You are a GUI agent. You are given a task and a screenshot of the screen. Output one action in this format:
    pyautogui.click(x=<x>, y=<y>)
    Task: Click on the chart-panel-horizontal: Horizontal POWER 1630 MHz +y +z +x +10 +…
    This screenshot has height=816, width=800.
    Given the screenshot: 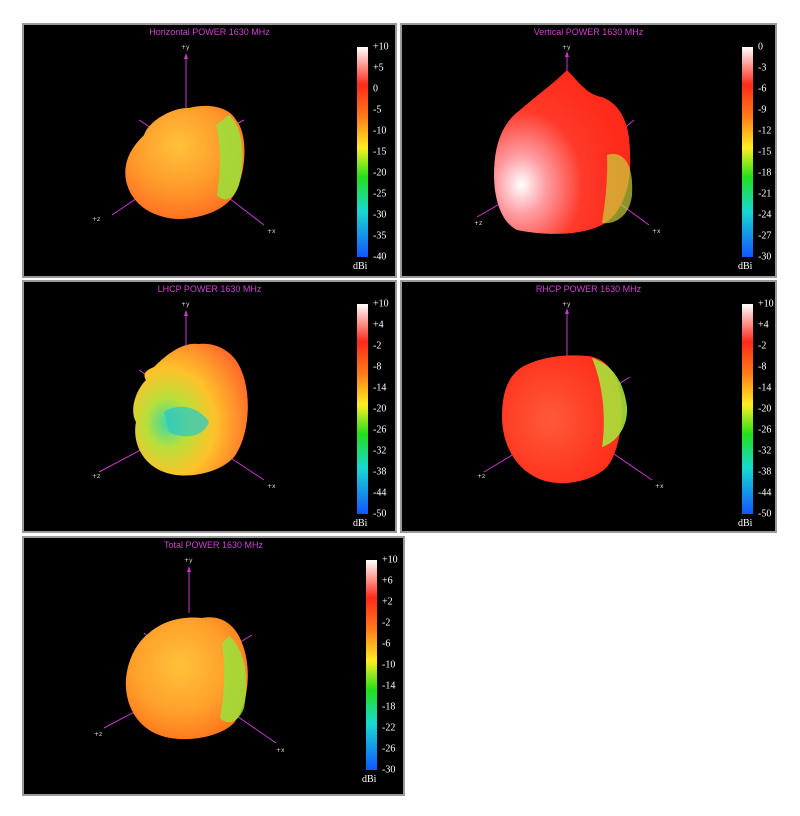 What is the action you would take?
    pyautogui.click(x=209, y=150)
    